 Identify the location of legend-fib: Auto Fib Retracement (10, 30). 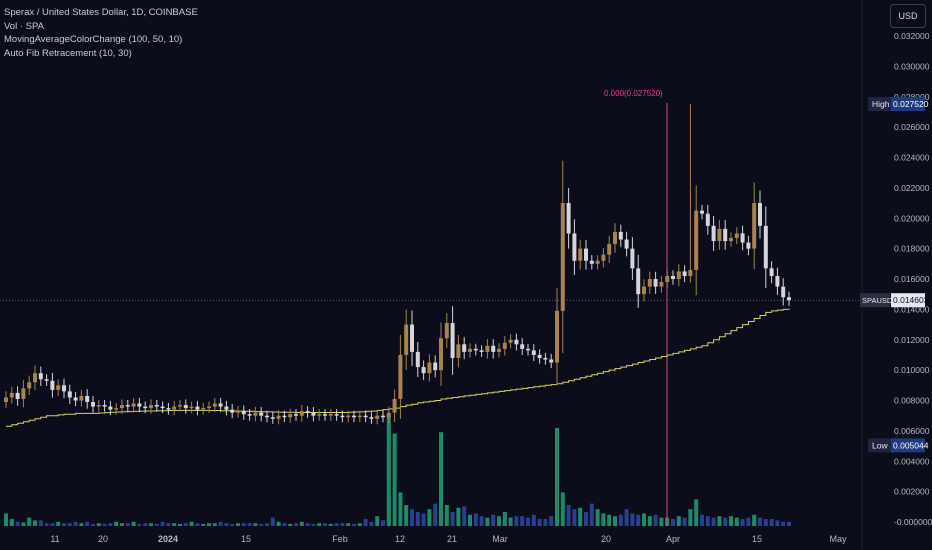
(68, 53).